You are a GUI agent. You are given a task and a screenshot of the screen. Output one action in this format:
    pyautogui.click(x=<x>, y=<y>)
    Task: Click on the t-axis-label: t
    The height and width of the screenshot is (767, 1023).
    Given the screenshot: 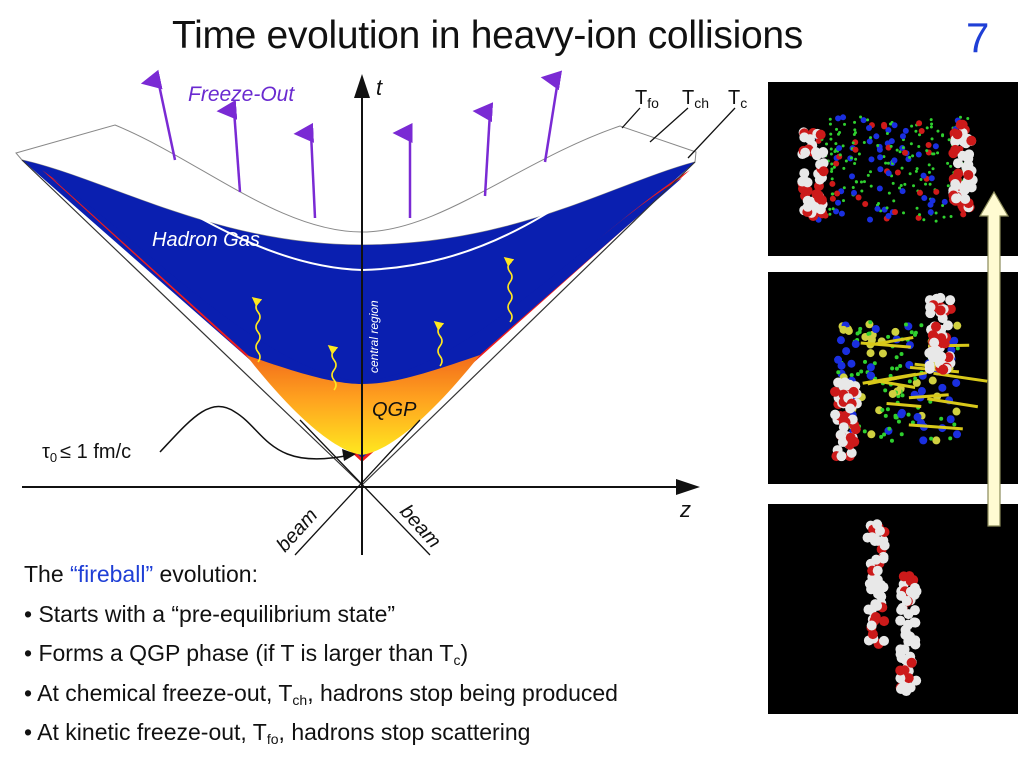 What is the action you would take?
    pyautogui.click(x=379, y=87)
    